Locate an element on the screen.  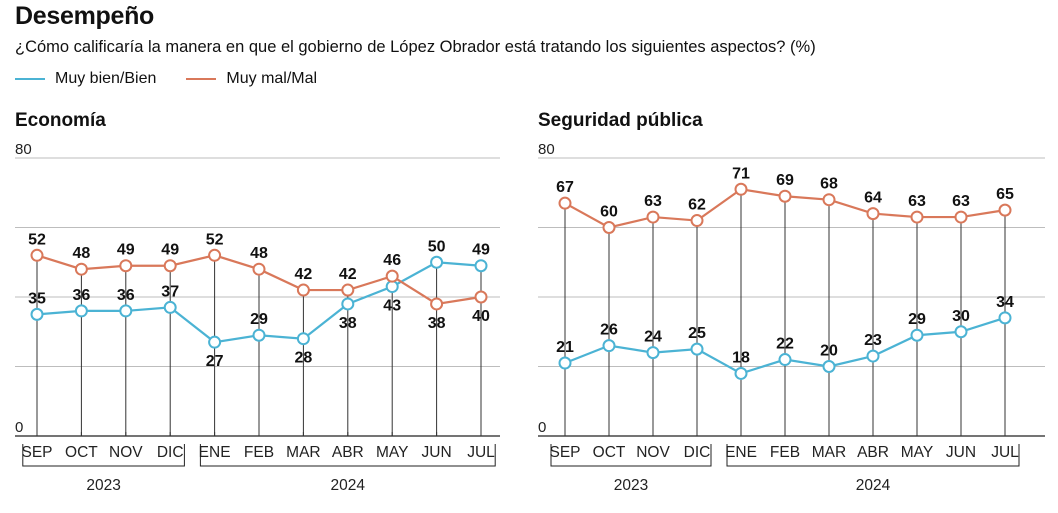
seguridad-data-label: 21 is located at coordinates (565, 347).